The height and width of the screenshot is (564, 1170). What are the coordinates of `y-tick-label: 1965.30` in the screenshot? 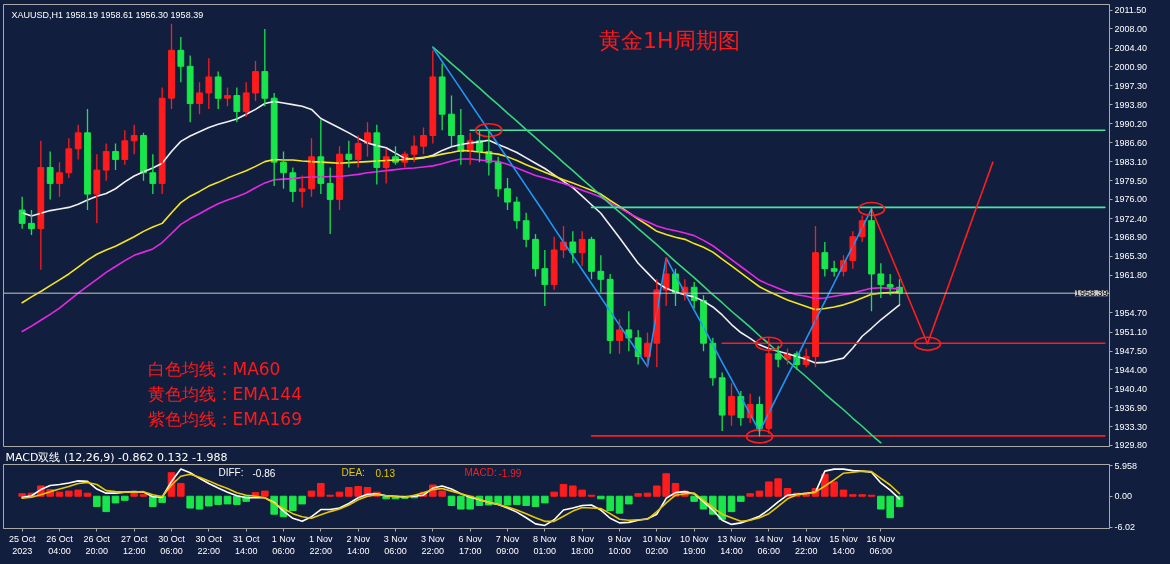 It's located at (1131, 256).